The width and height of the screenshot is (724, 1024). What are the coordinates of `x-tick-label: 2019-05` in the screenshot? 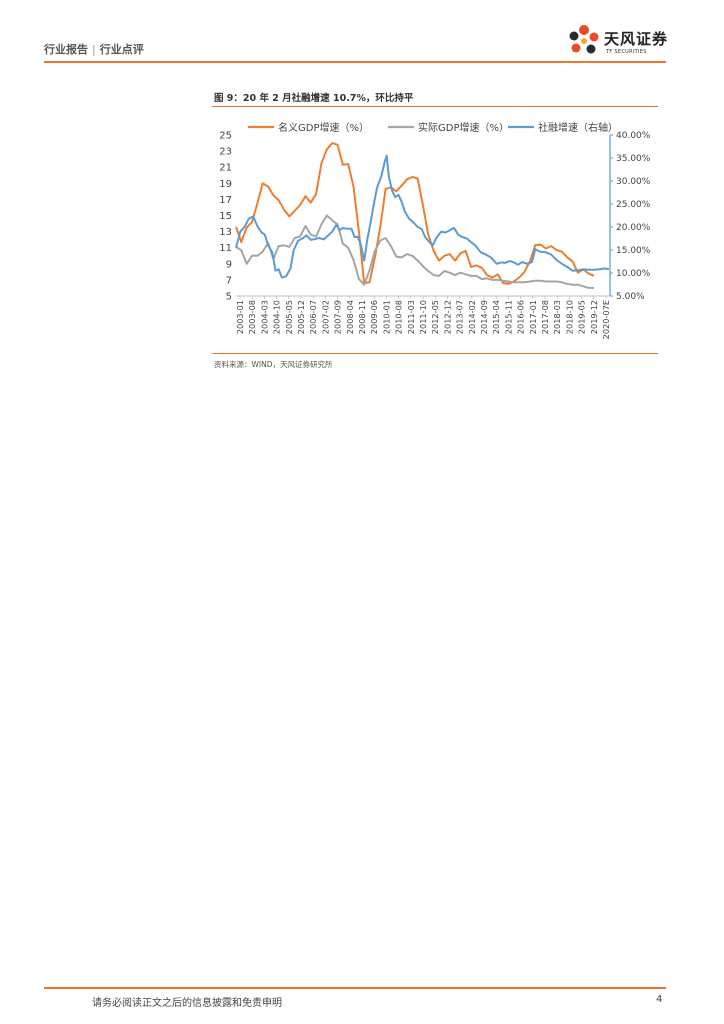 It's located at (582, 317).